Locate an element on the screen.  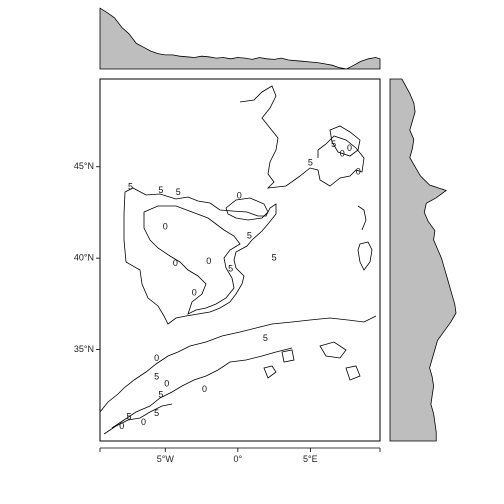
right-marginal-density is located at coordinates (423, 260).